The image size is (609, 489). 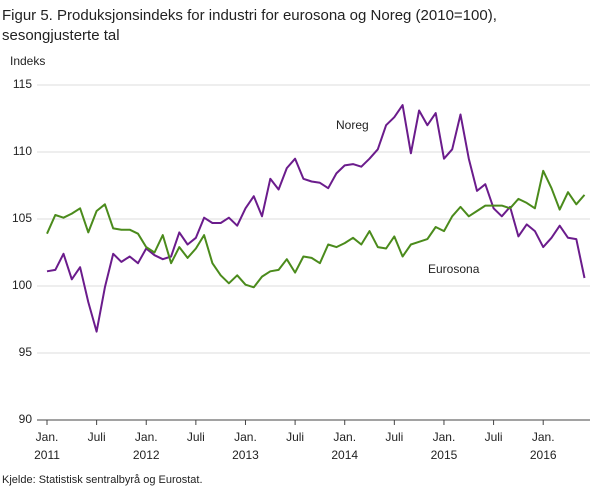 What do you see at coordinates (146, 455) in the screenshot?
I see `year-label: 2012` at bounding box center [146, 455].